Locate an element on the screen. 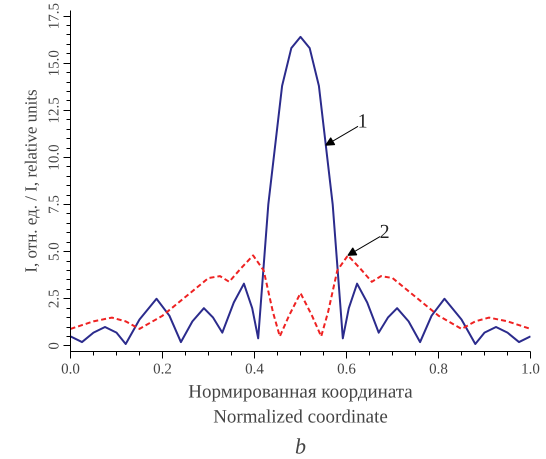  y-tick-label: 7.5 is located at coordinates (54, 204).